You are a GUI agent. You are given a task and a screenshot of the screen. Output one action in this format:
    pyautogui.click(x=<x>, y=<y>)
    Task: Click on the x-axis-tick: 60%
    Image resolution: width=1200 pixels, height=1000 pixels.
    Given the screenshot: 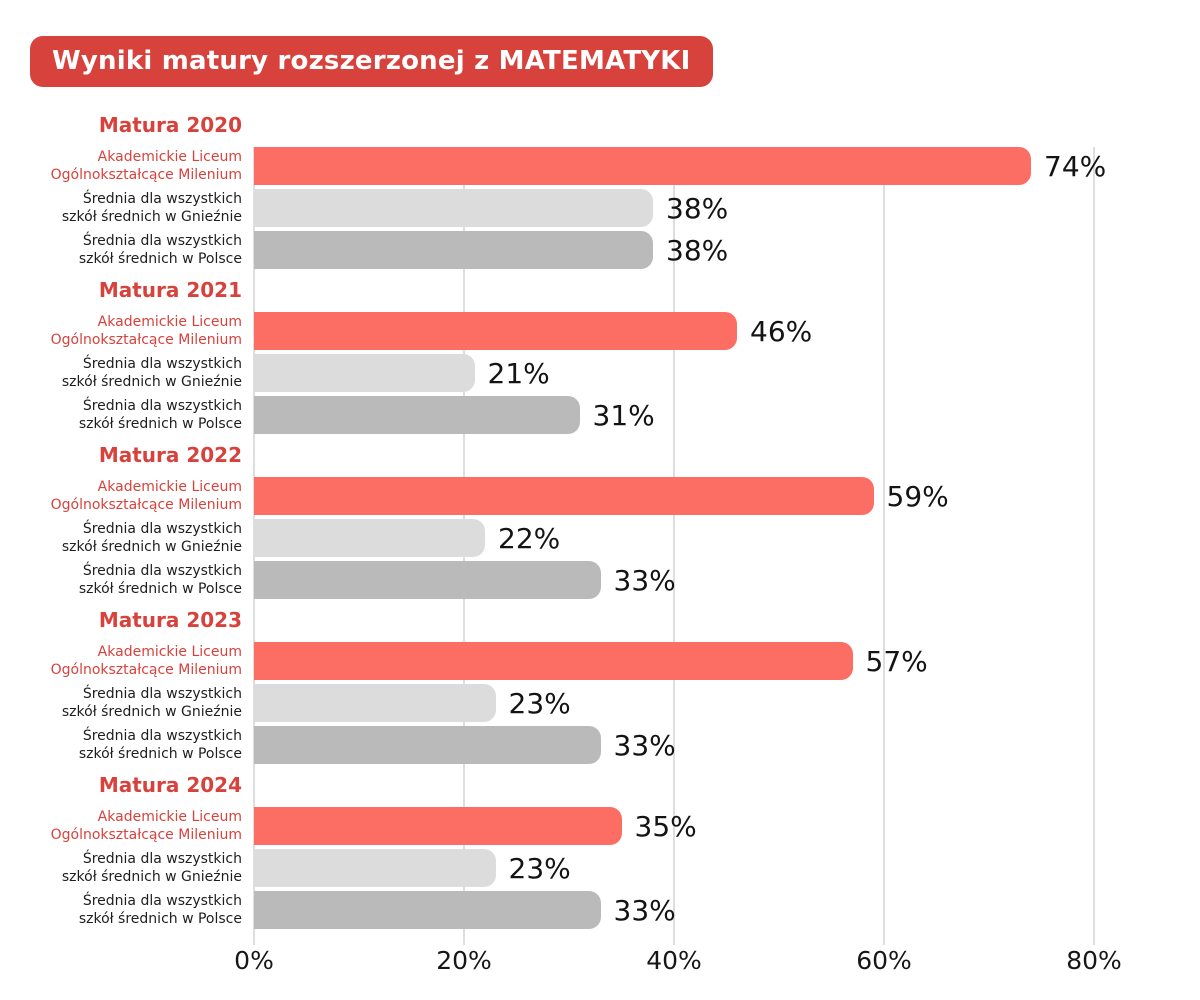 What is the action you would take?
    pyautogui.click(x=884, y=960)
    